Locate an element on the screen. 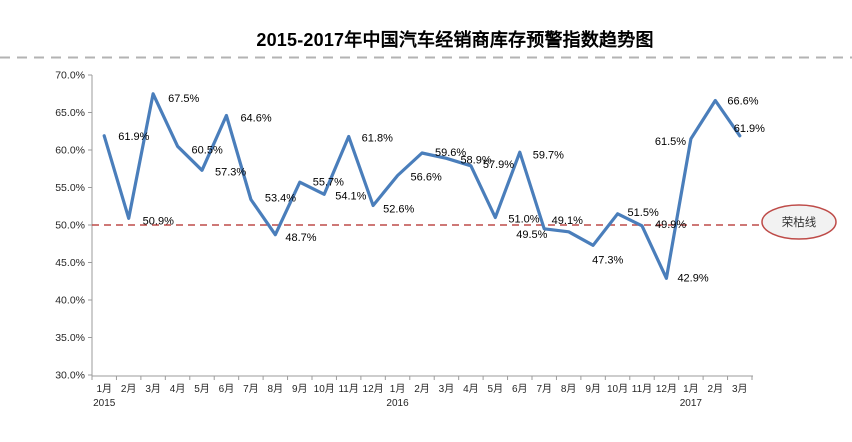 This screenshot has width=852, height=442. y-tick-label: 65.0% is located at coordinates (70, 113).